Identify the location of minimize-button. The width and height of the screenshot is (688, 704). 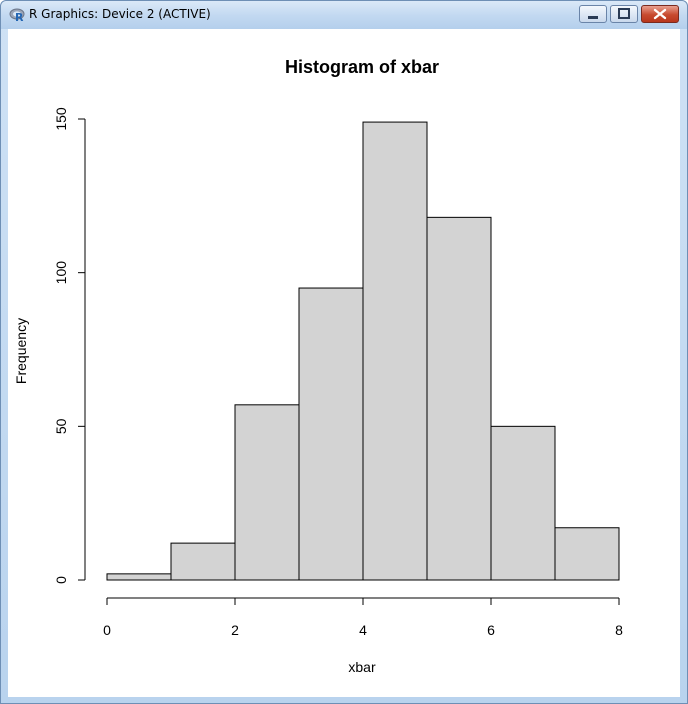
(593, 14).